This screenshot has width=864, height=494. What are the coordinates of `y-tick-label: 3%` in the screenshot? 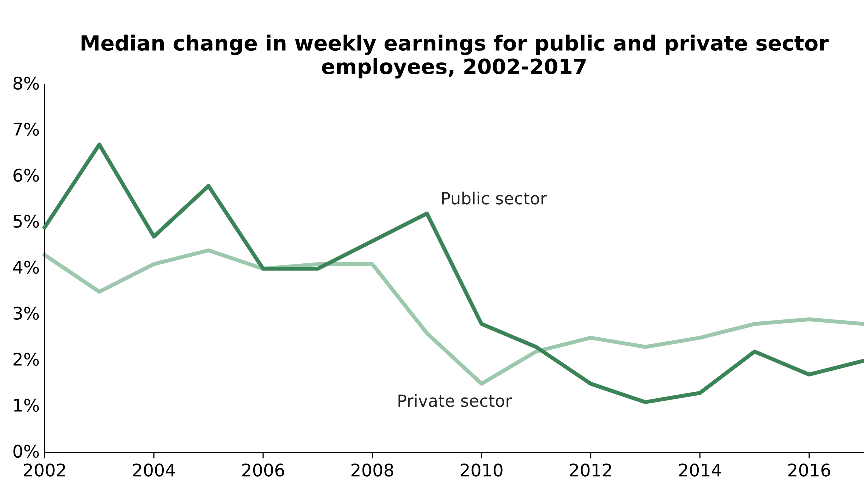 It's located at (27, 313).